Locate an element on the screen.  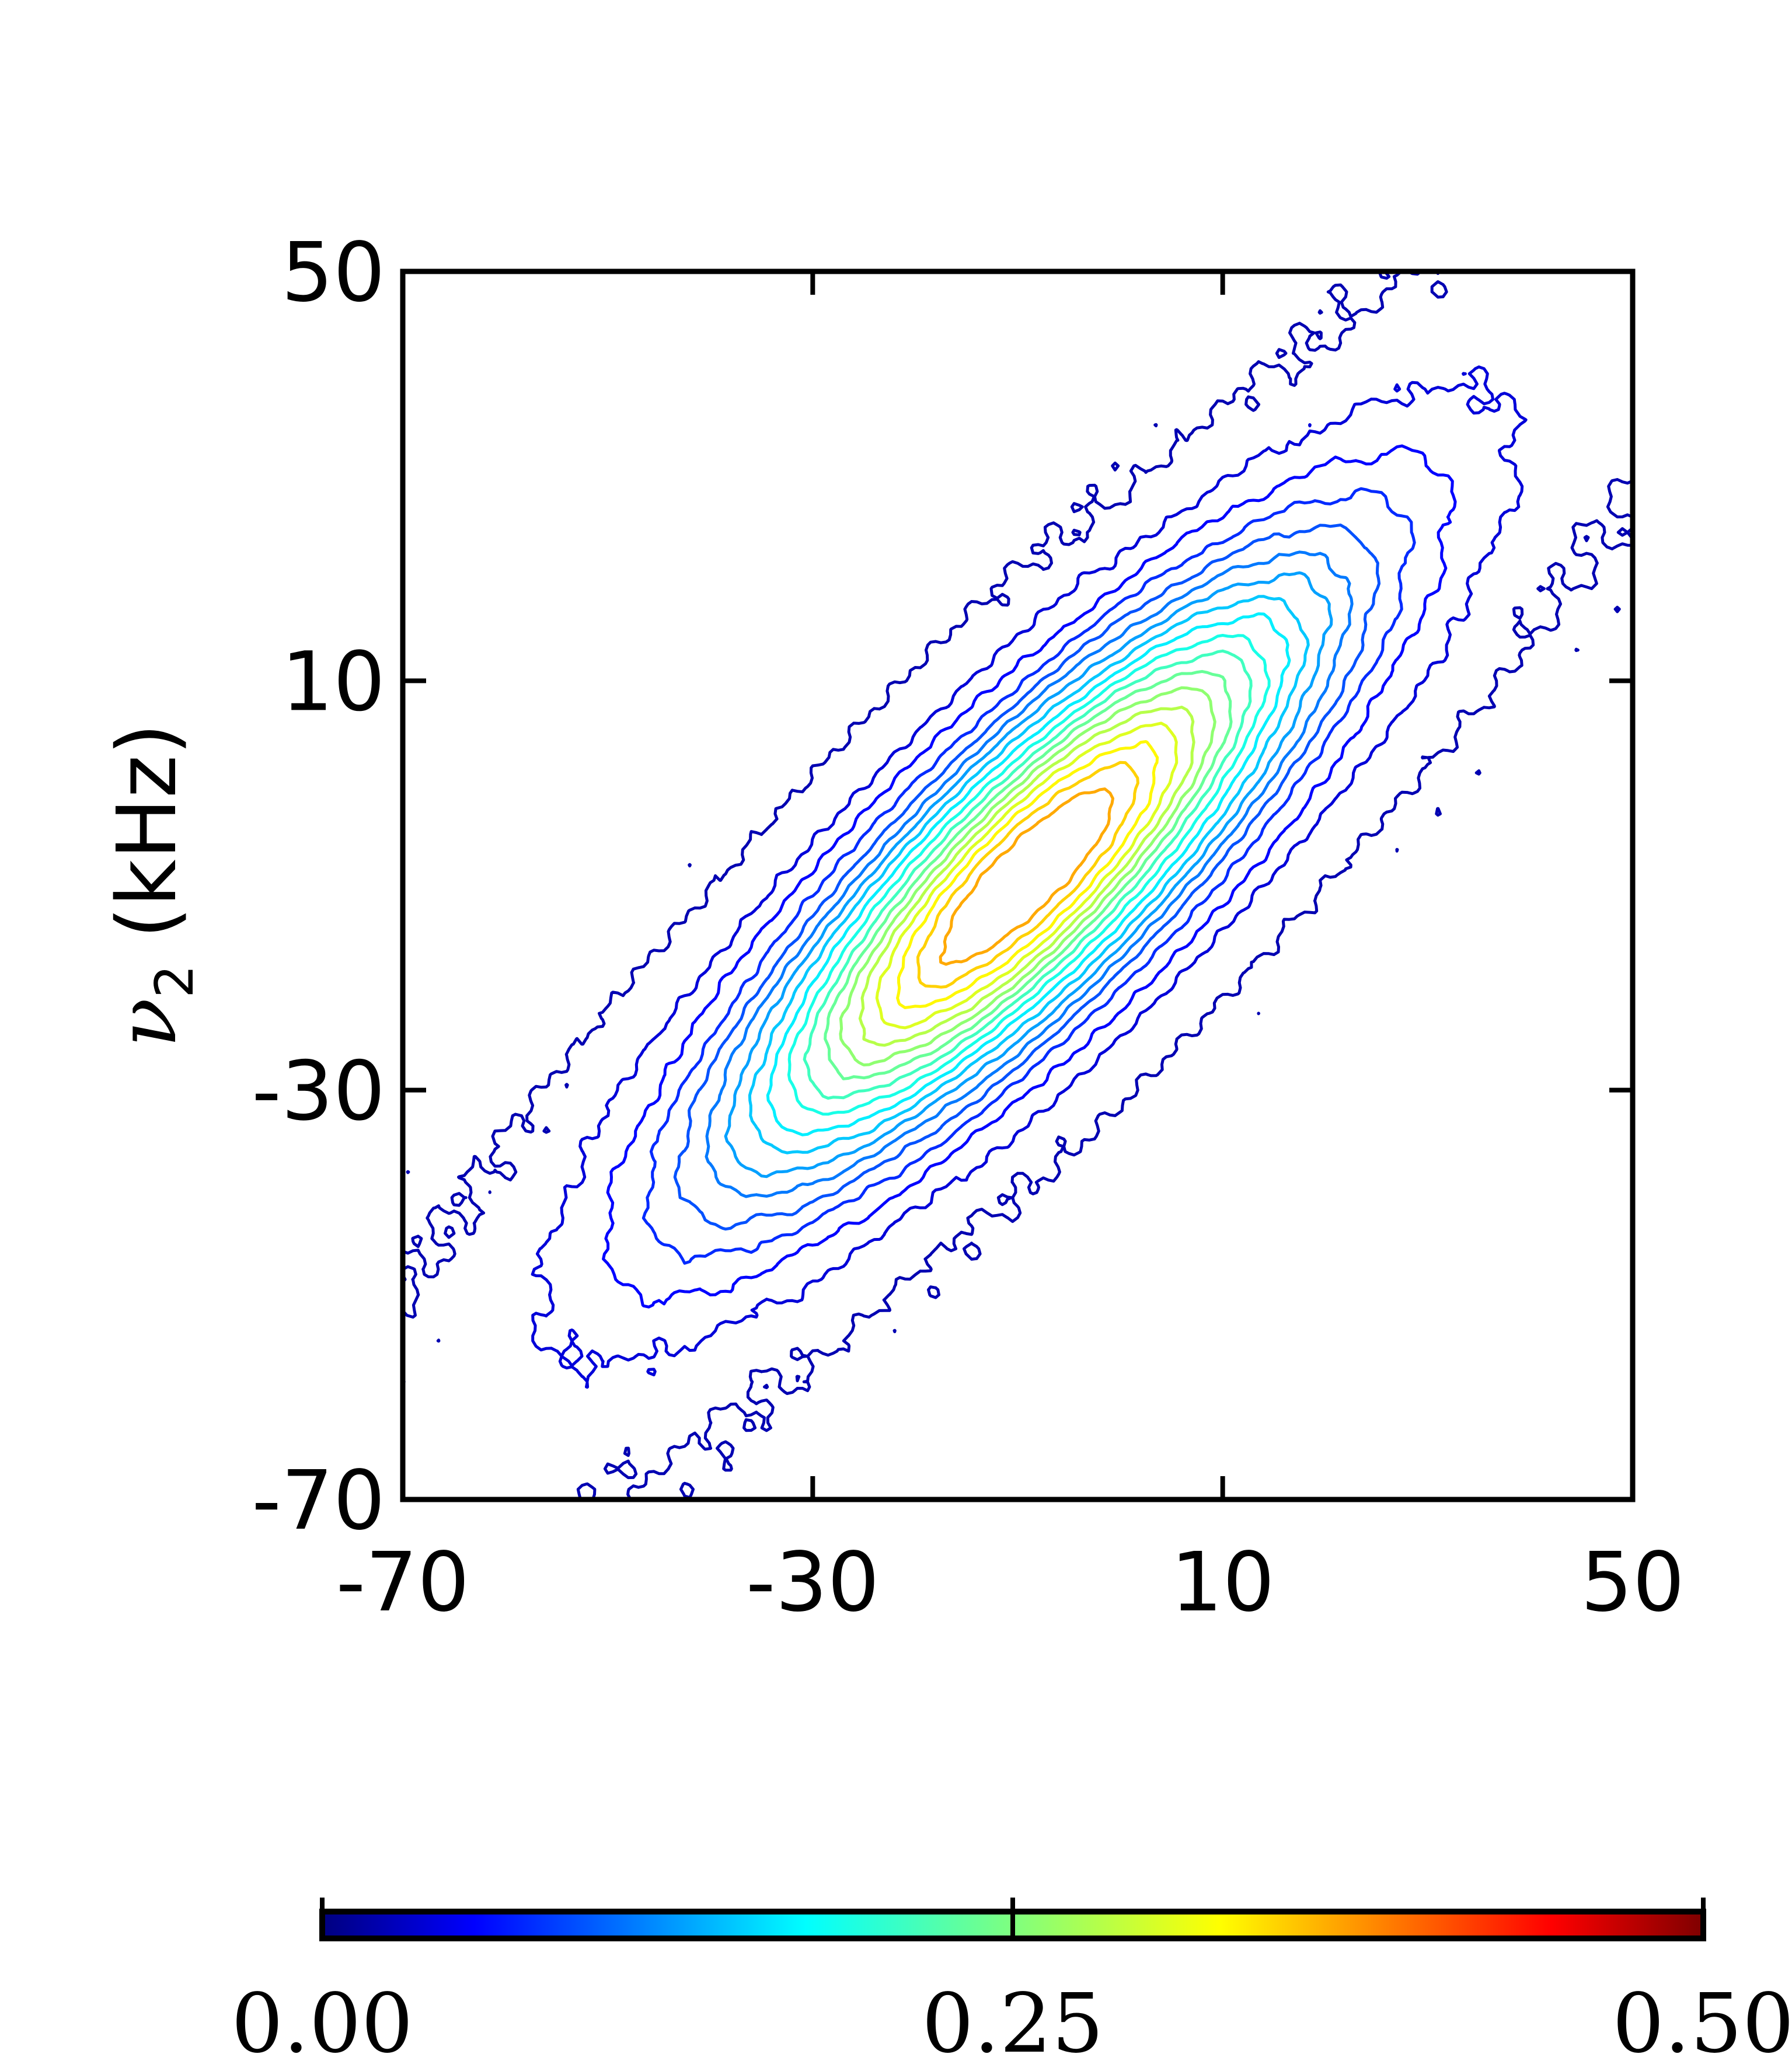
colorbar-ticks is located at coordinates (1013, 1918).